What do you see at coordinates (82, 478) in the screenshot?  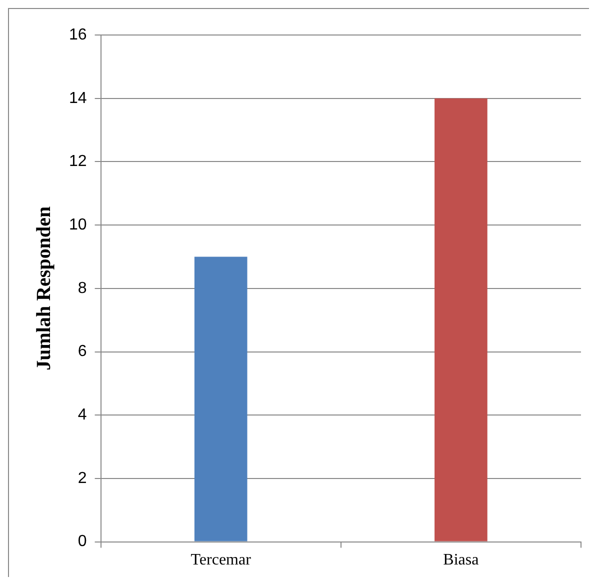 I see `y-tick-label: 2` at bounding box center [82, 478].